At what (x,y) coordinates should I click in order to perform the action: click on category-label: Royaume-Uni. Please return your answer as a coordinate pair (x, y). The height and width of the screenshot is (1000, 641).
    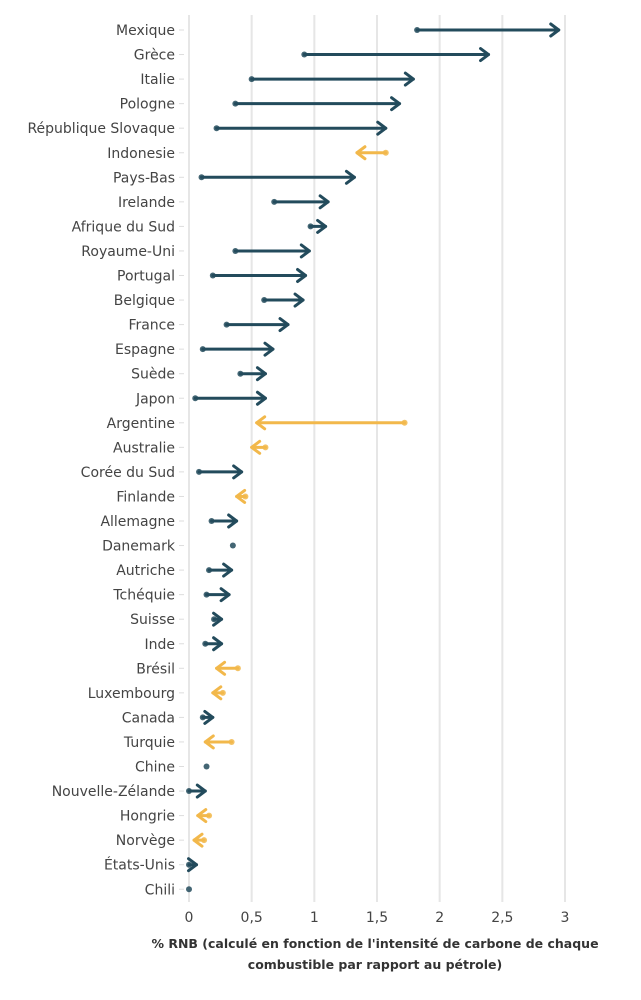
    Looking at the image, I should click on (128, 252).